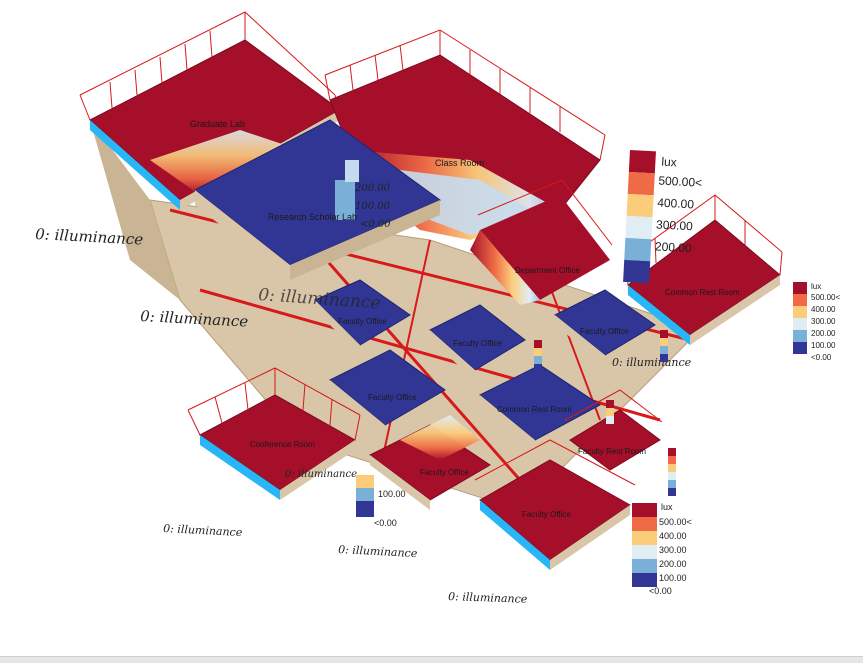 This screenshot has height=663, width=863. Describe the element at coordinates (680, 182) in the screenshot. I see `legend-large-tick-1: 500.00<` at that location.